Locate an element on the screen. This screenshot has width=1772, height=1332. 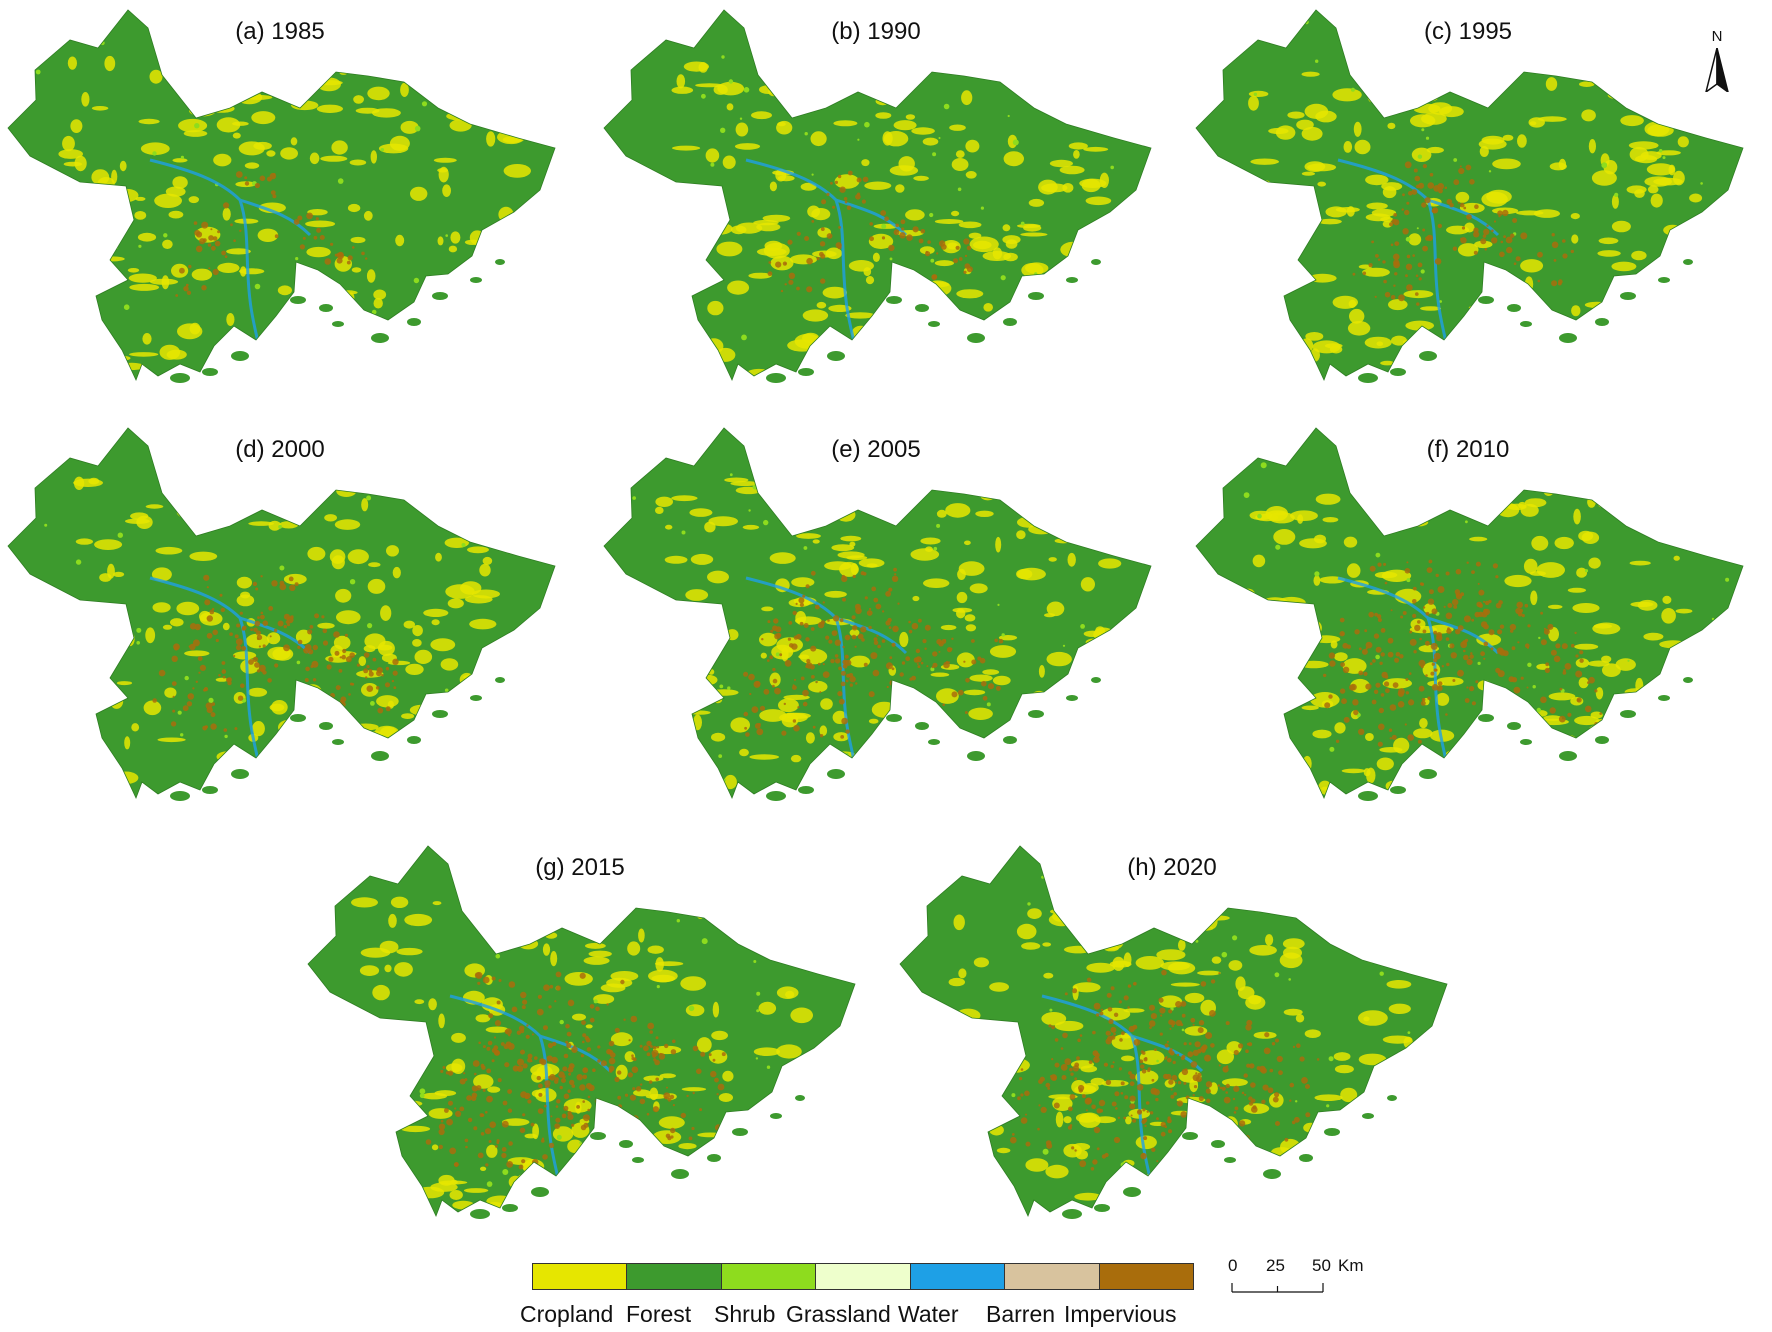
island is located at coordinates (1688, 680).